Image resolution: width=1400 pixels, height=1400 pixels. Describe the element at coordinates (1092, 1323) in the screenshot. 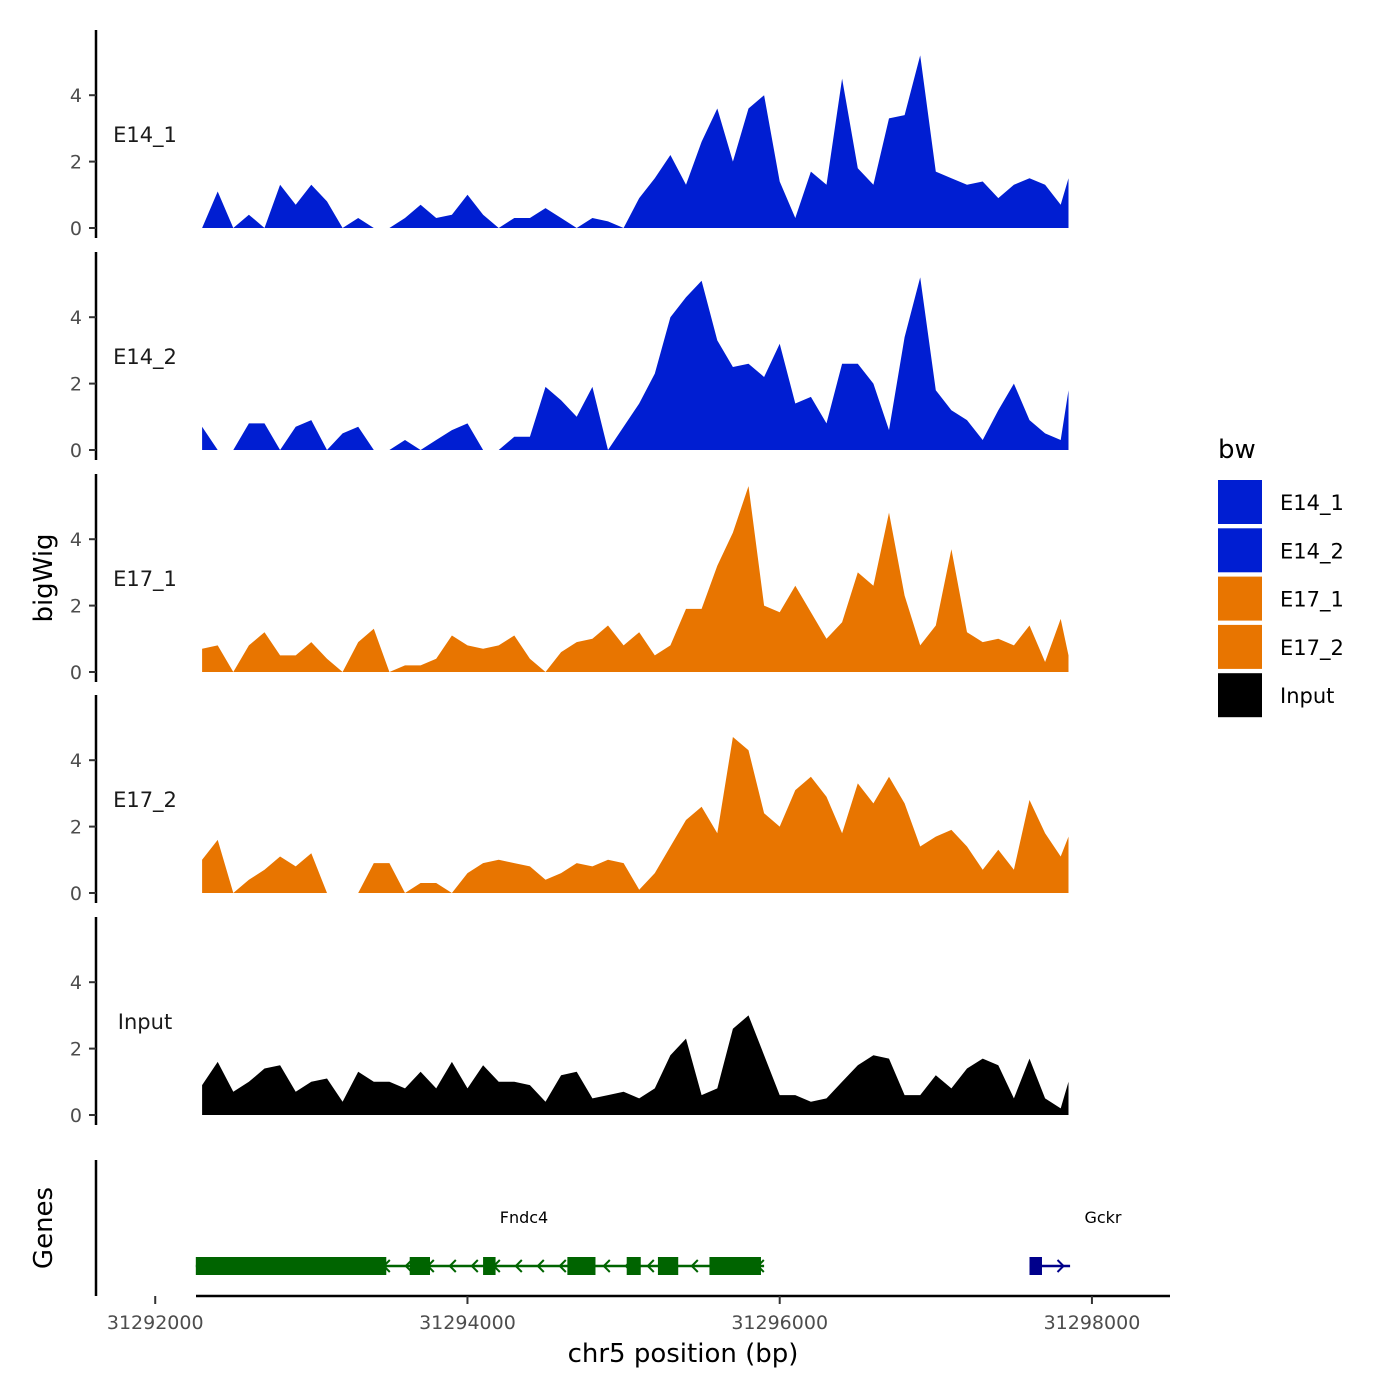

I see `x-tick-label: 31298000` at that location.